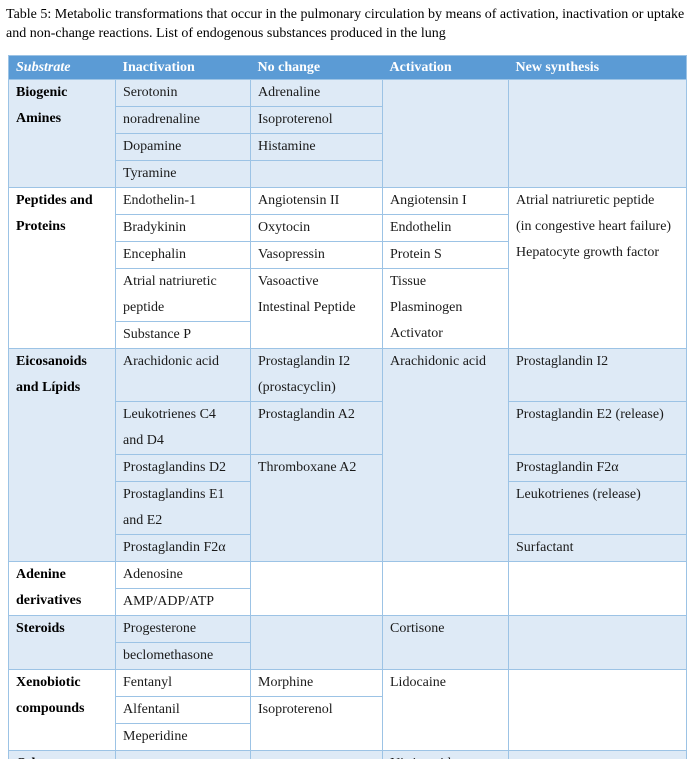  Describe the element at coordinates (445, 710) in the screenshot. I see `cell-activation: Lidocaine` at that location.